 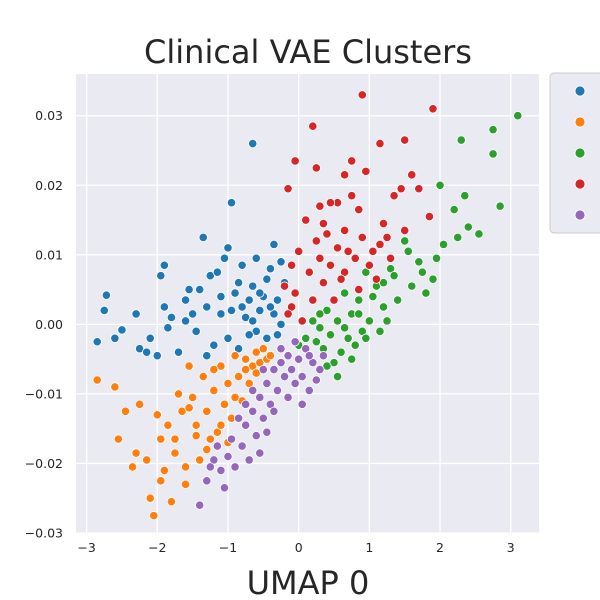 I want to click on y-tick-label: 0.00, so click(x=49, y=324).